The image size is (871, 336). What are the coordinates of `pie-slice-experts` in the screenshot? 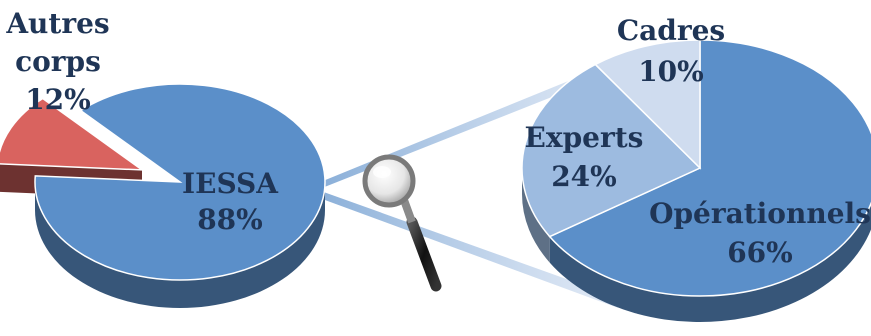 It's located at (611, 150).